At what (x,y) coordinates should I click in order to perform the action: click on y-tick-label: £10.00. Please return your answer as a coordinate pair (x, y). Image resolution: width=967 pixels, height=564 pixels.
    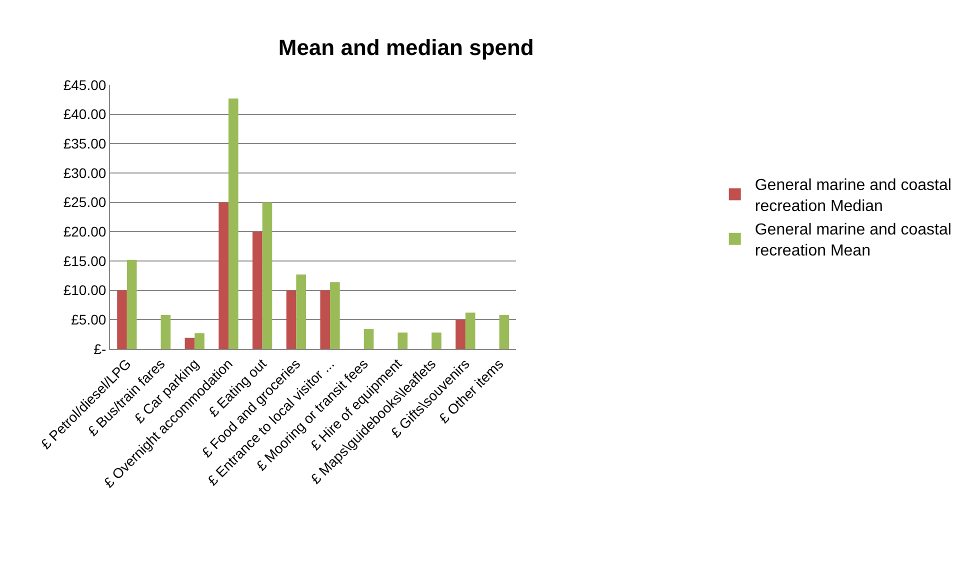
    Looking at the image, I should click on (84, 290).